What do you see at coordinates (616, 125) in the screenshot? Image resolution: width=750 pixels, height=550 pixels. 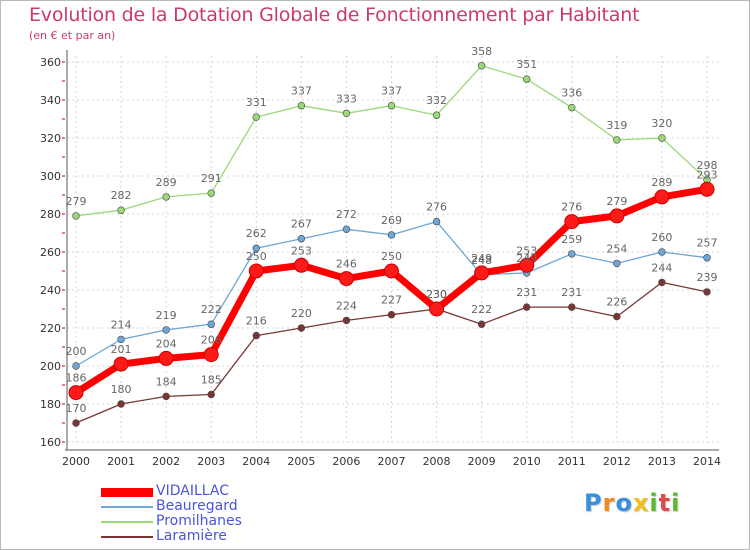 I see `data-label-promilhanes: 319` at bounding box center [616, 125].